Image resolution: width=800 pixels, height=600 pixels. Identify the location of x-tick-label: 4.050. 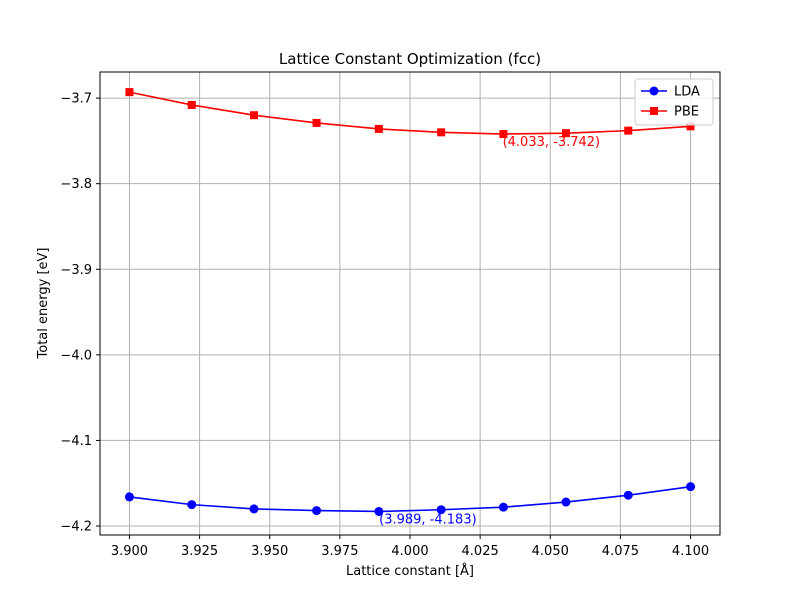
(550, 551).